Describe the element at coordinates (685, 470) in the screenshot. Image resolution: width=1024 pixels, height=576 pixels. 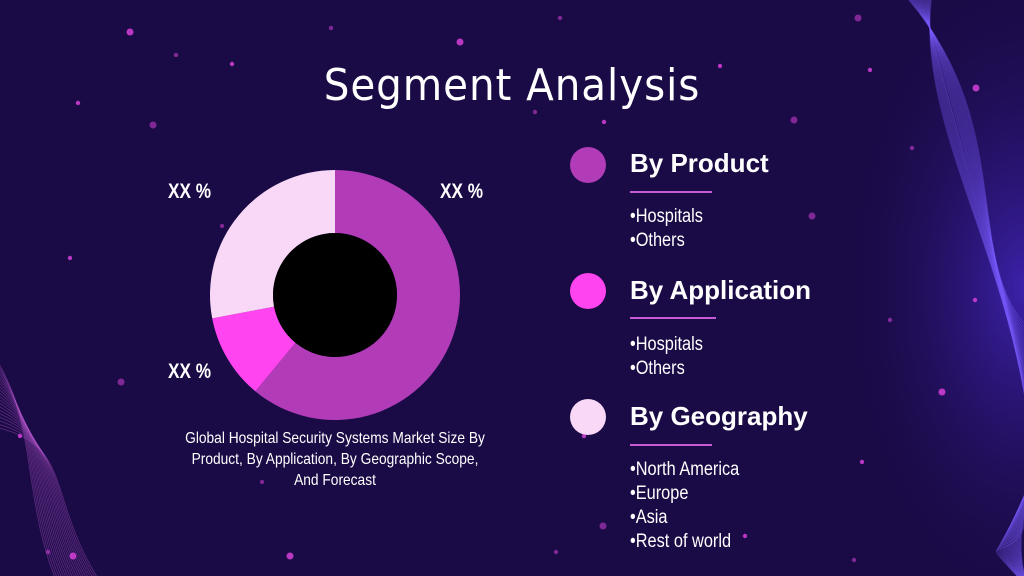
I see `list-item: North America` at that location.